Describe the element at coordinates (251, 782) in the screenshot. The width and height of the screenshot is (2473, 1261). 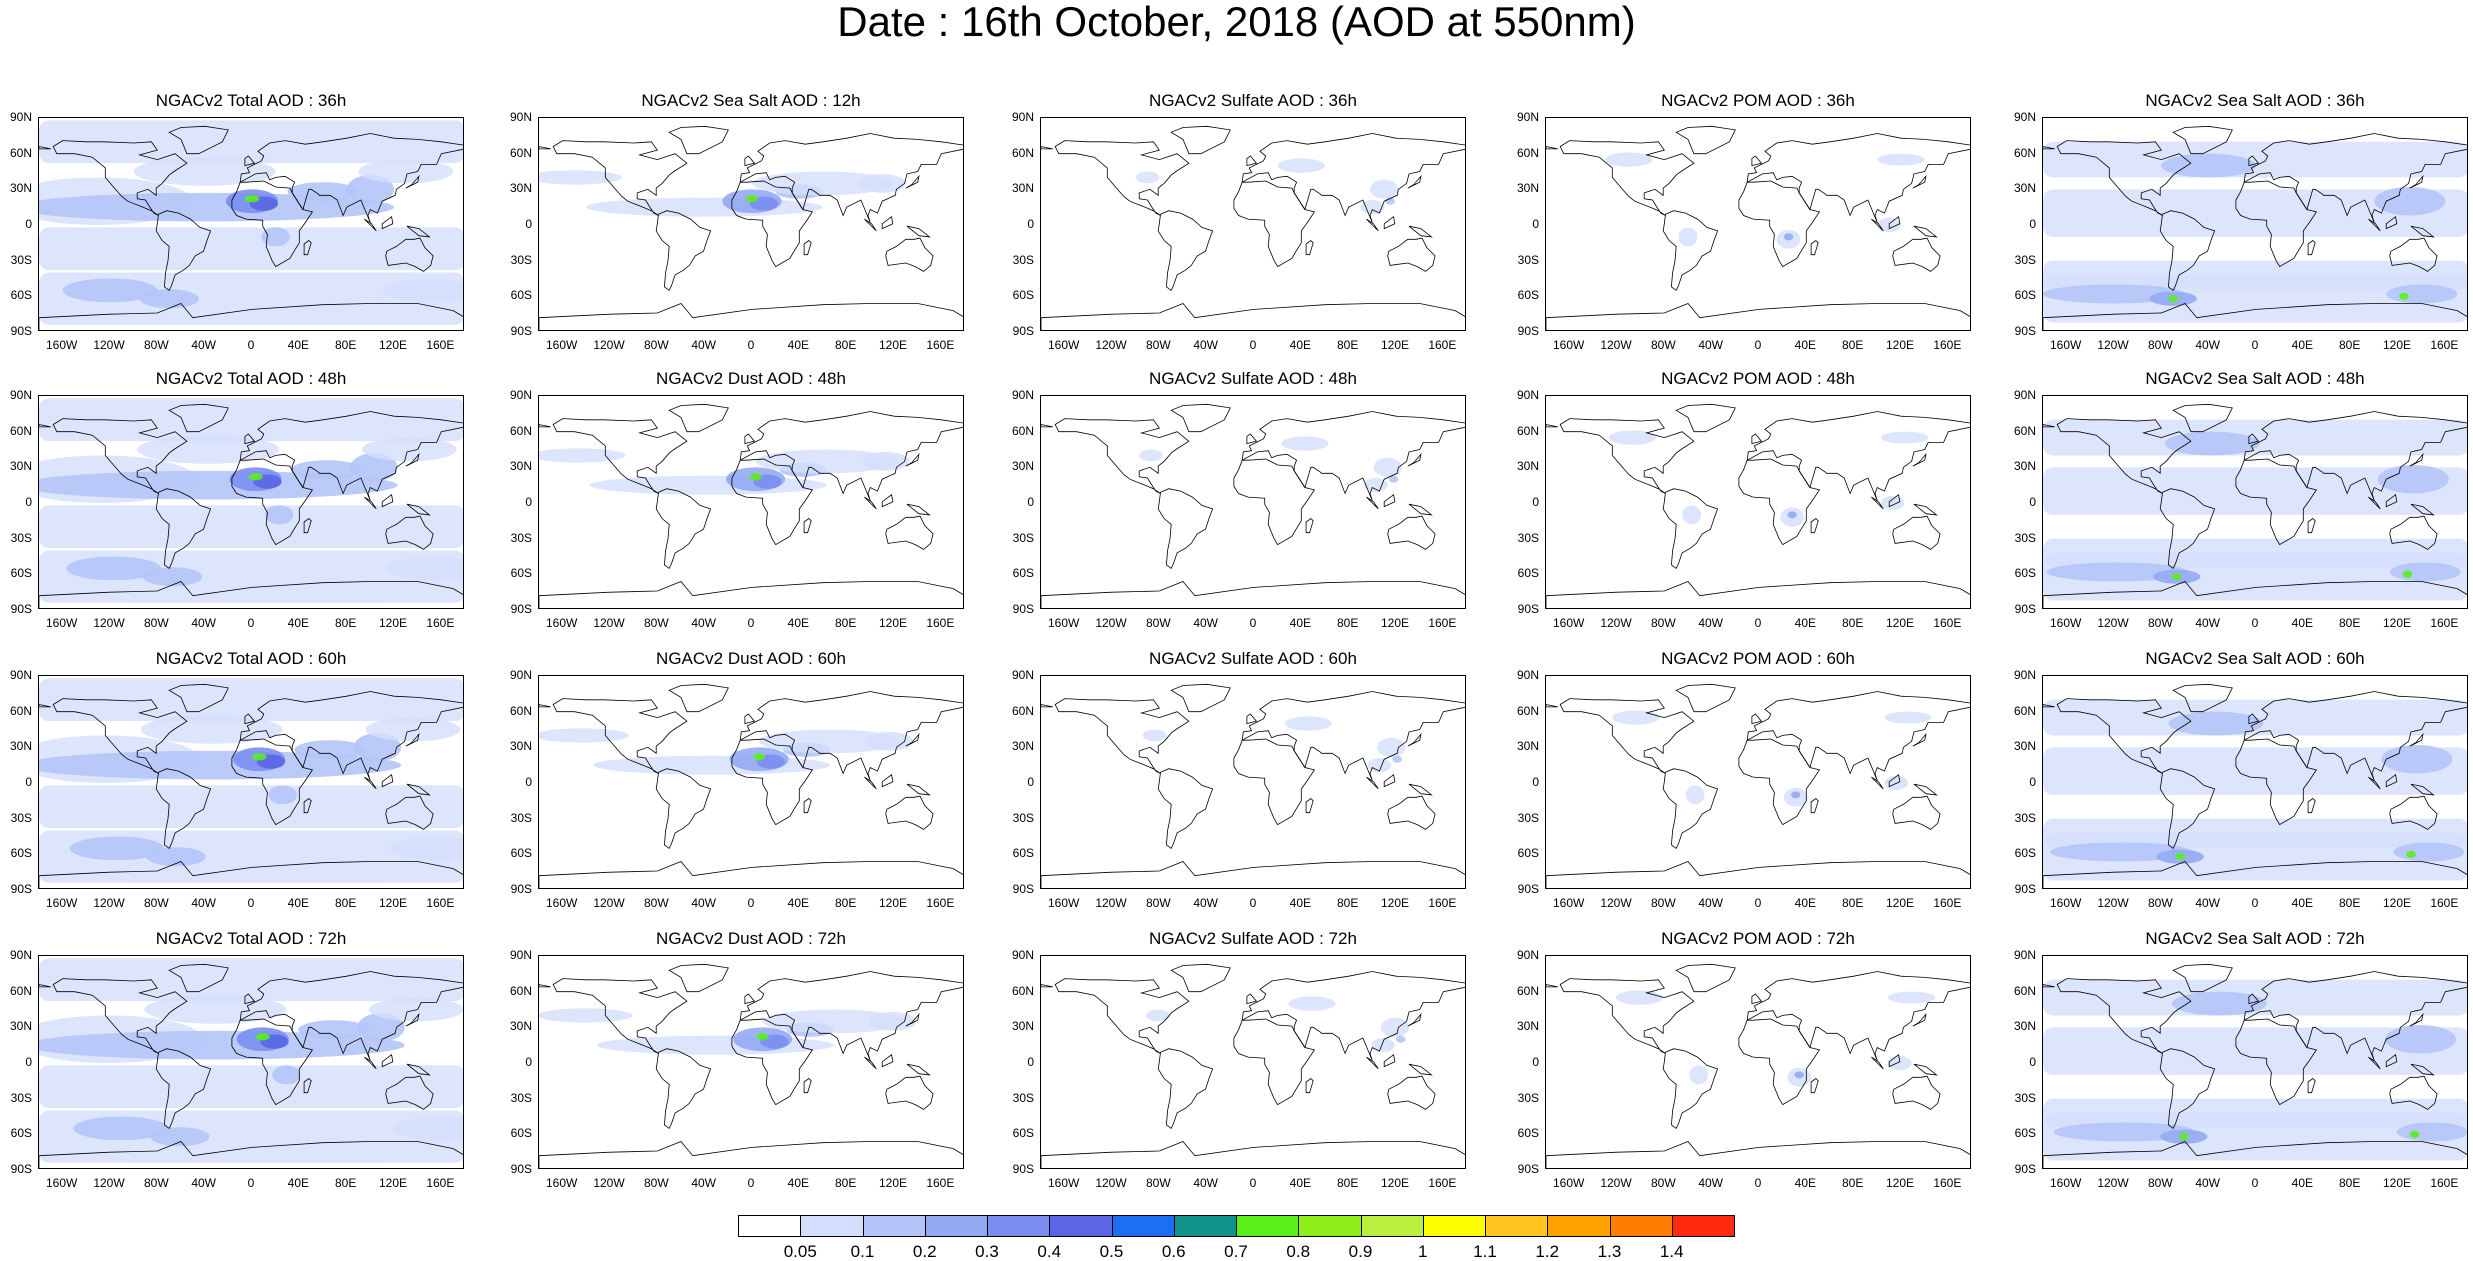
I see `map-plot-area` at that location.